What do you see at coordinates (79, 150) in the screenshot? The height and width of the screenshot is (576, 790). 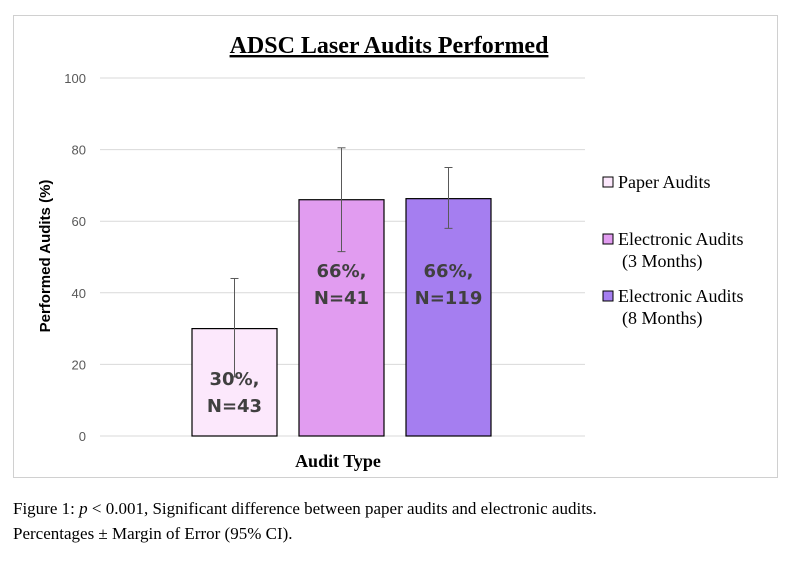 I see `y-tick-label: 80` at bounding box center [79, 150].